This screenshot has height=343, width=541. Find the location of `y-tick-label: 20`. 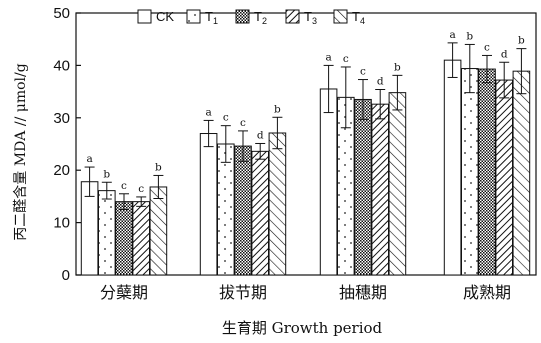

y-tick-label: 20 is located at coordinates (61, 170).